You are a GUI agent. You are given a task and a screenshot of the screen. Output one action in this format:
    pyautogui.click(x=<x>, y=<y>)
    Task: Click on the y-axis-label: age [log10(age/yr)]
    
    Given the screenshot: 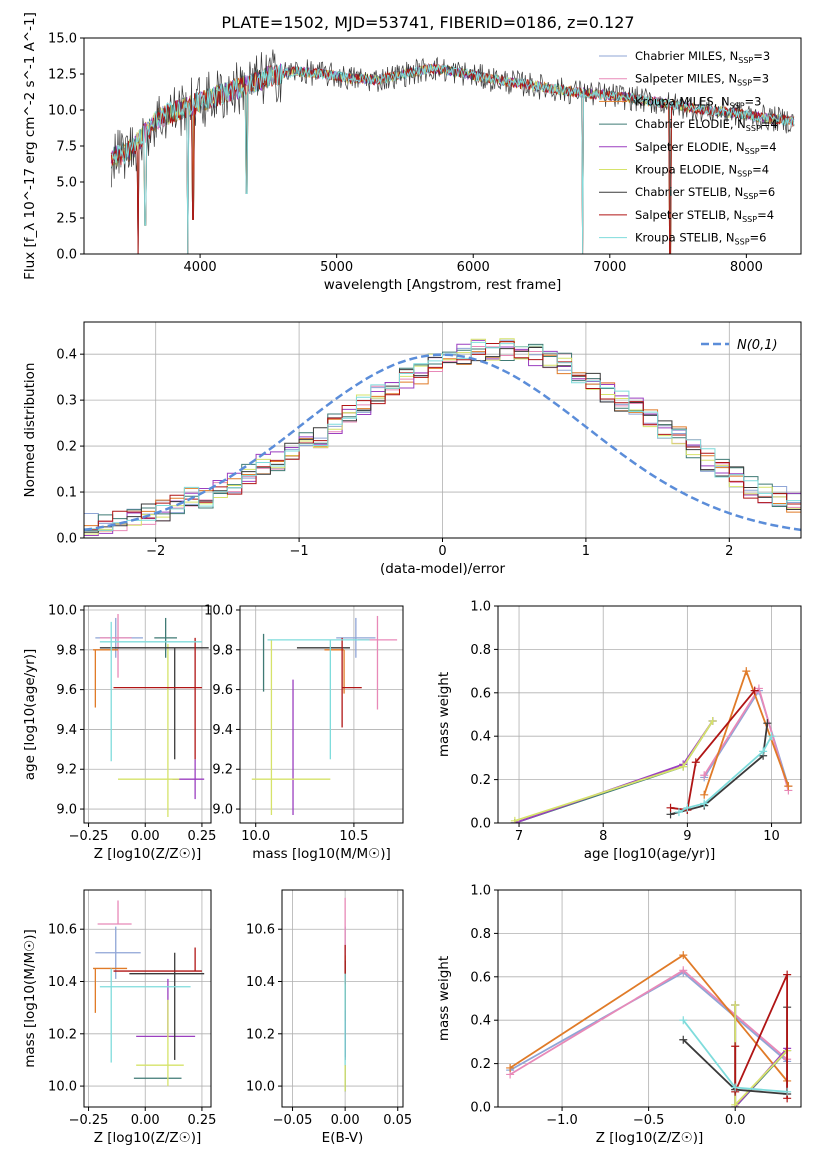 What is the action you would take?
    pyautogui.click(x=30, y=715)
    